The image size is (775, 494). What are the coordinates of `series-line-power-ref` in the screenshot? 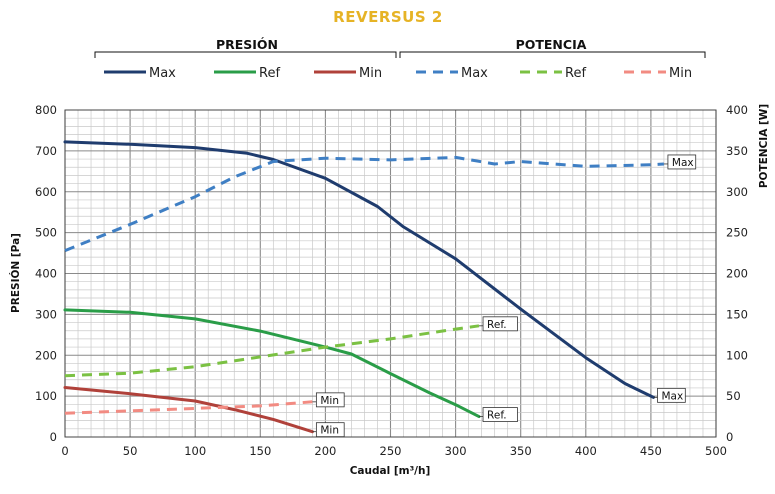 It's located at (272, 351).